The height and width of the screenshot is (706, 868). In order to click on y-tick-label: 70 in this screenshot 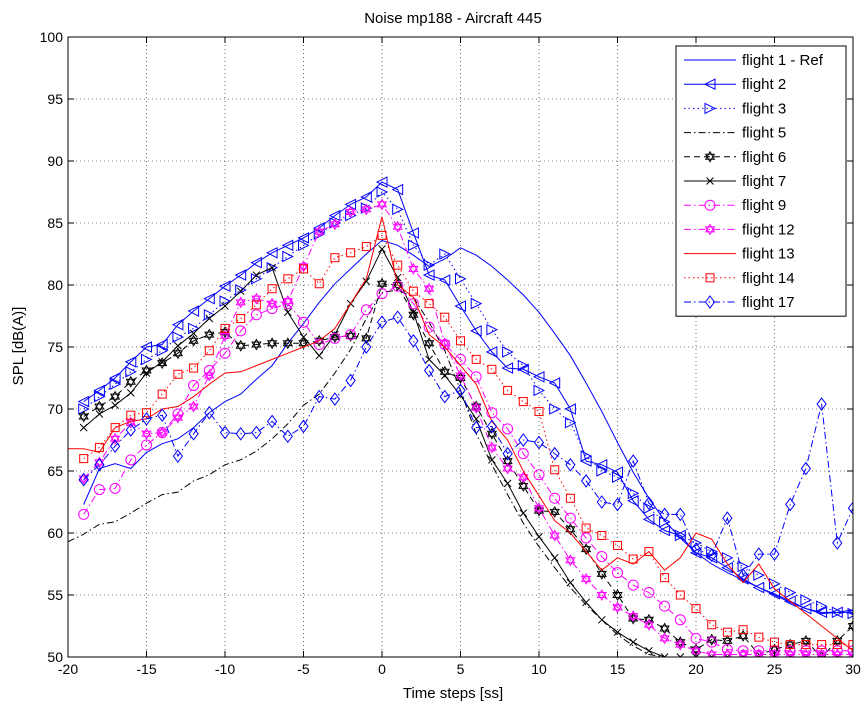, I will do `click(55, 409)`.